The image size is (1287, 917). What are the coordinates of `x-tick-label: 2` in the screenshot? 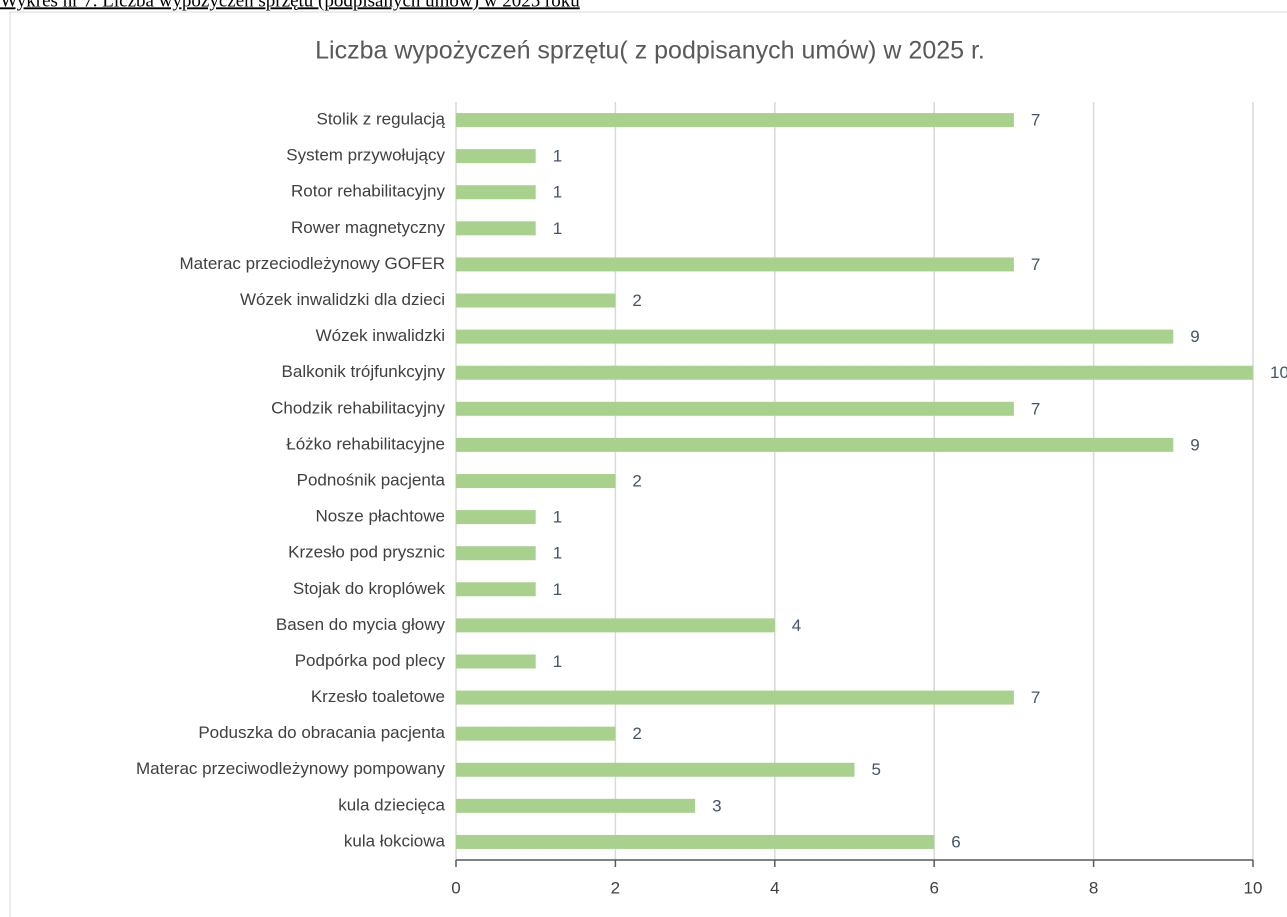 It's located at (615, 887).